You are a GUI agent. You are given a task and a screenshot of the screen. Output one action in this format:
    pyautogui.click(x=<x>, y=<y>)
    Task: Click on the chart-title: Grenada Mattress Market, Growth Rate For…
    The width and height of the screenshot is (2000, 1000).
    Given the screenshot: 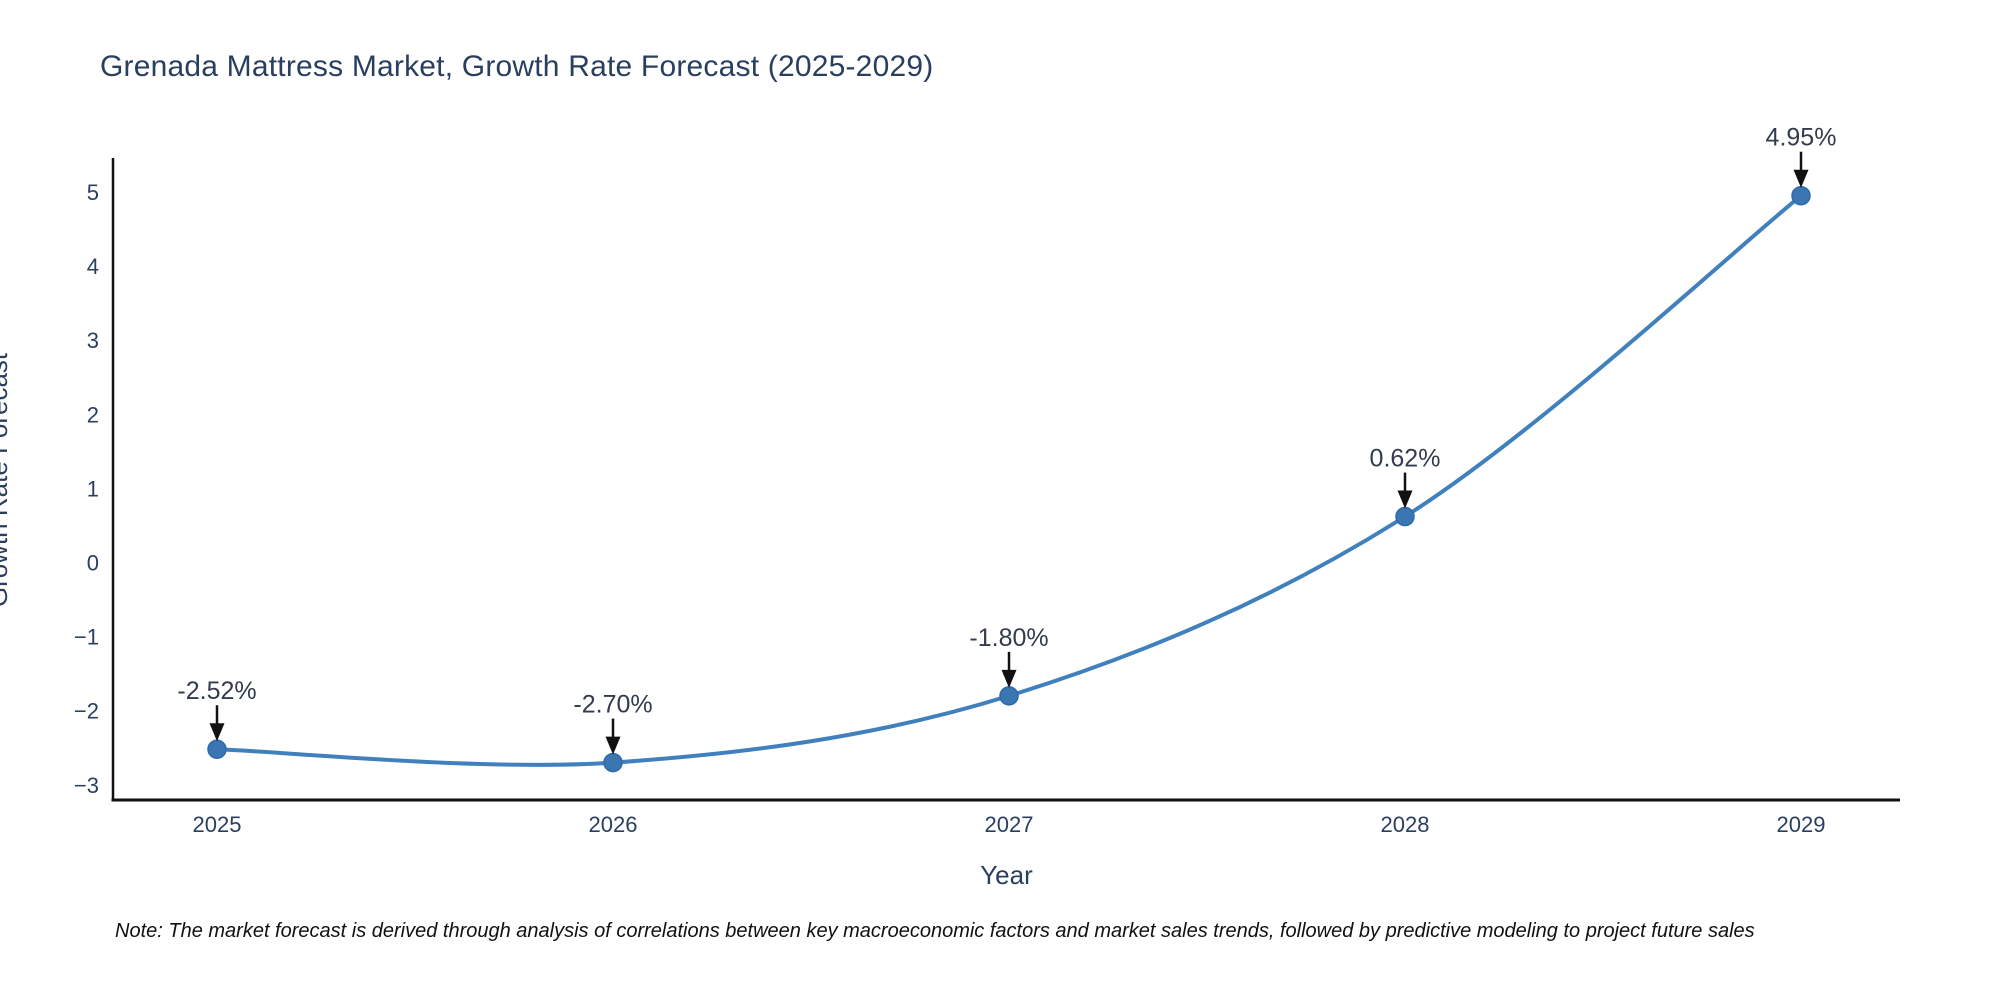 What is the action you would take?
    pyautogui.click(x=517, y=66)
    